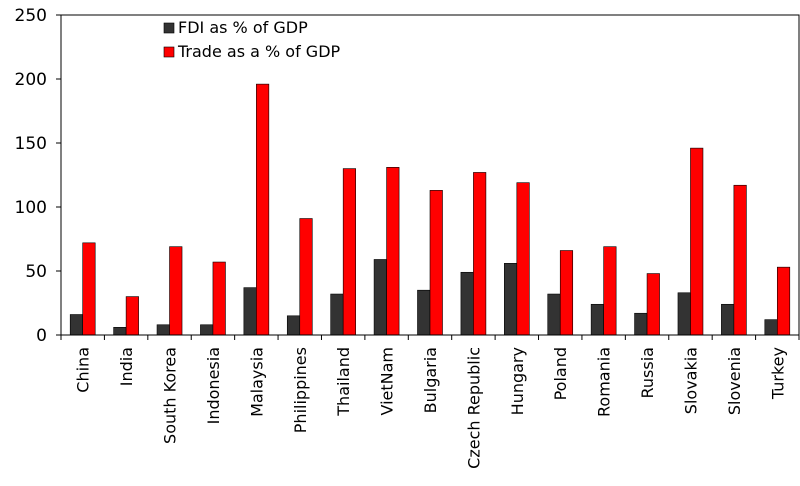  Describe the element at coordinates (163, 330) in the screenshot. I see `fdi-bar-south-korea` at that location.